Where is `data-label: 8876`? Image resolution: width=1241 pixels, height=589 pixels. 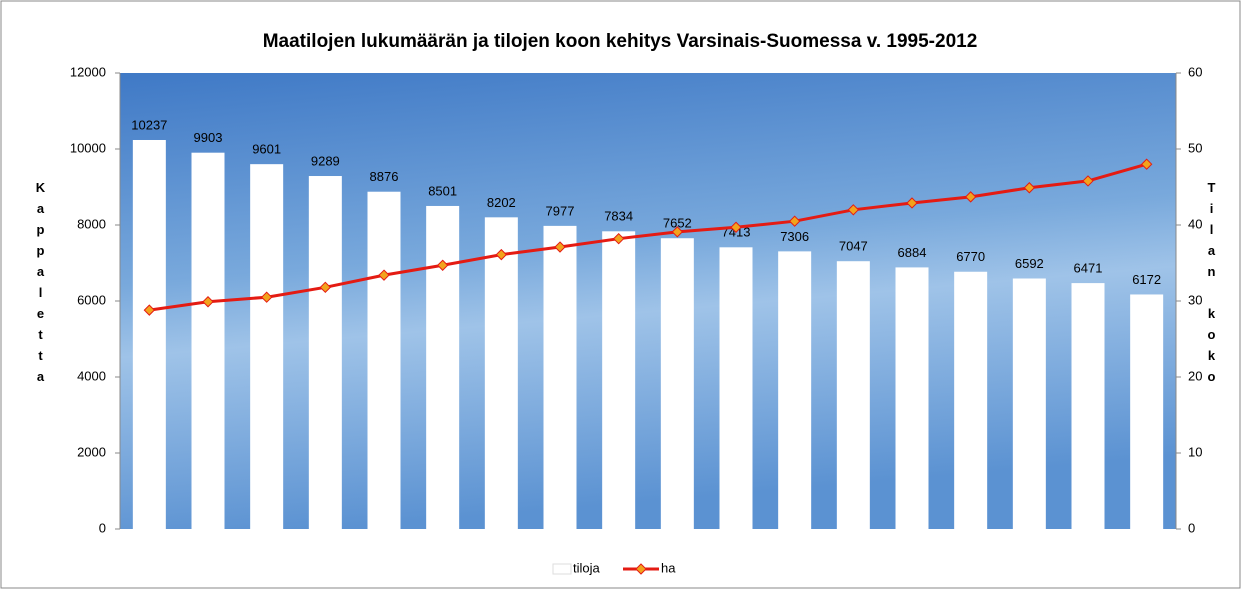
data-label: 8876 is located at coordinates (384, 176).